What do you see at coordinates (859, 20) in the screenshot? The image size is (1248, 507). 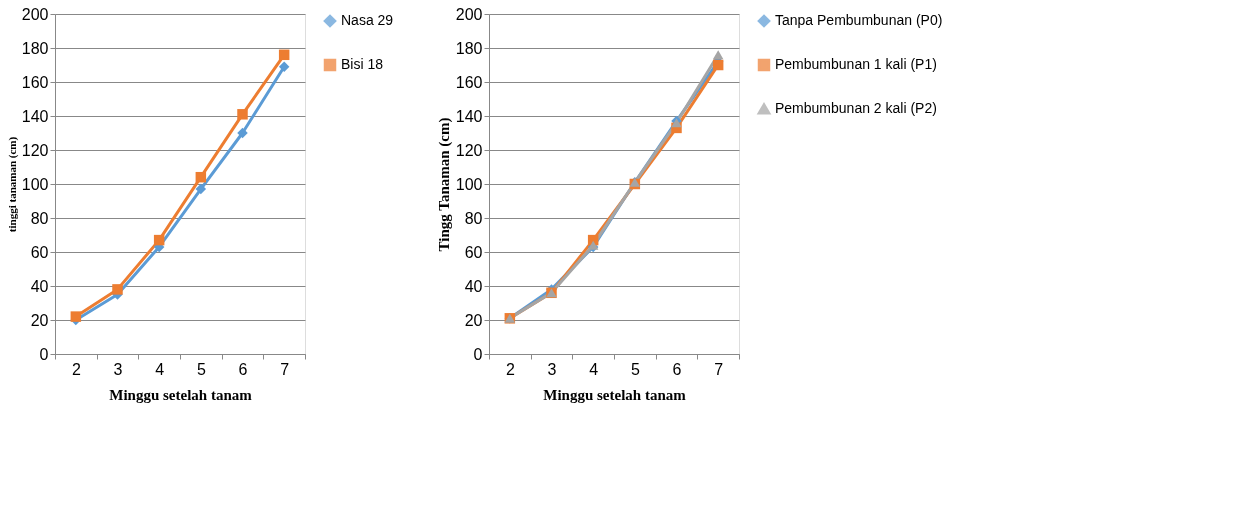 I see `legend-label: Tanpa Pembumbunan (P0)` at bounding box center [859, 20].